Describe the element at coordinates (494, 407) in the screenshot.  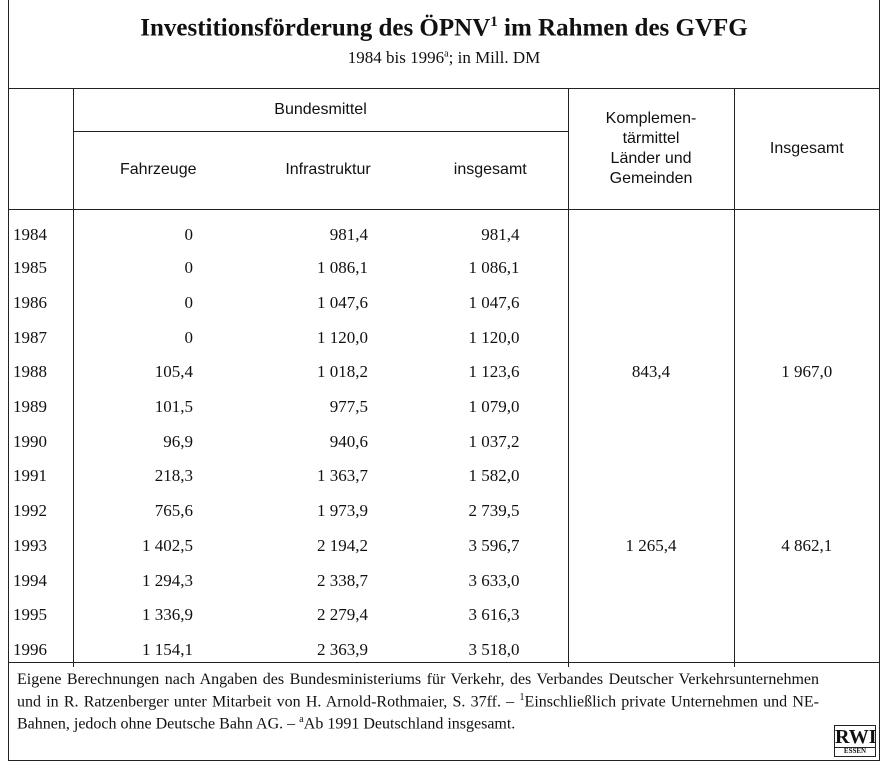
I see `value-cell: 1 079,0` at that location.